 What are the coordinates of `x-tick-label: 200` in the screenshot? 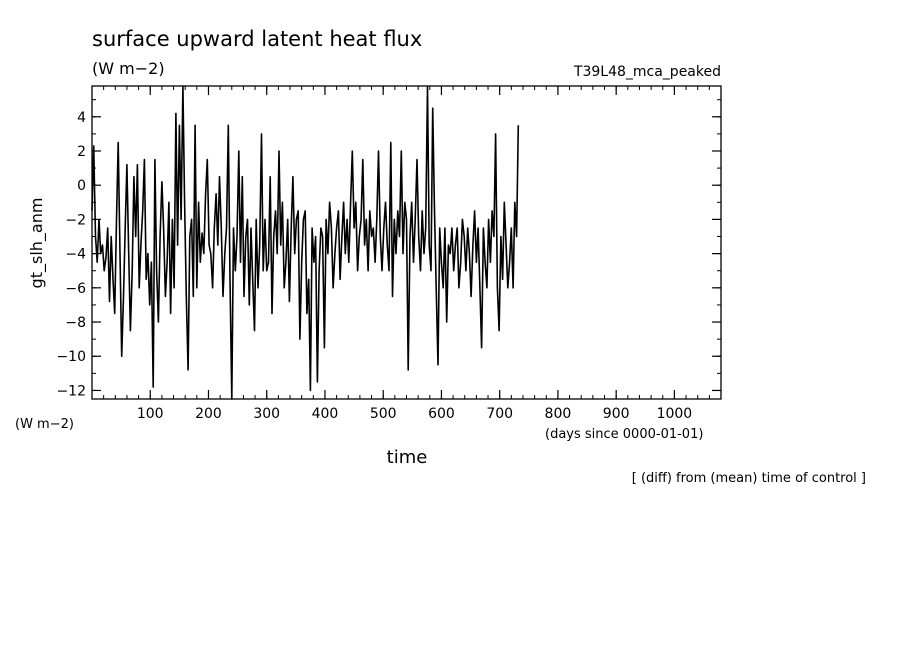 It's located at (208, 414).